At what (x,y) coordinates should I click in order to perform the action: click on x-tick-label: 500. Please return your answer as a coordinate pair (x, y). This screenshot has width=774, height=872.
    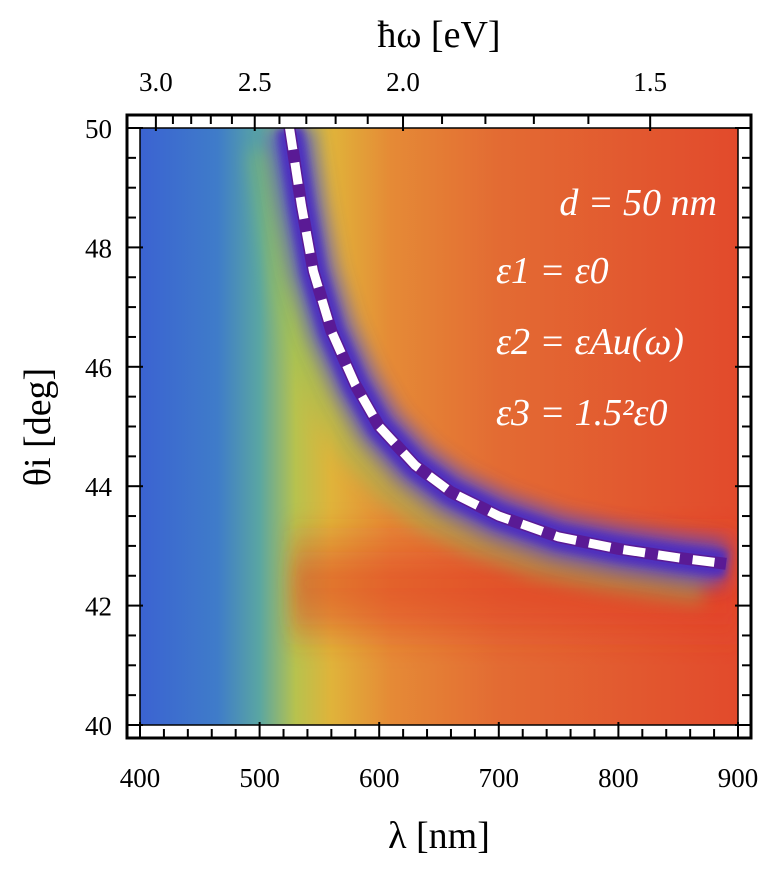
    Looking at the image, I should click on (259, 778).